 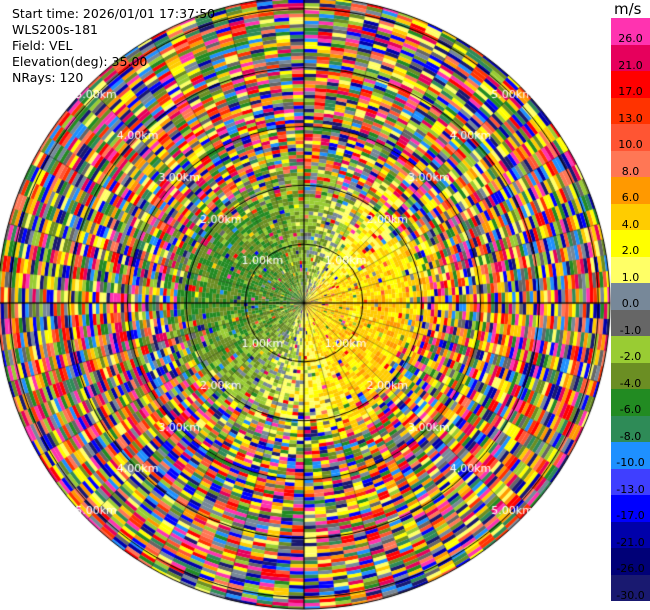 What do you see at coordinates (630, 224) in the screenshot?
I see `colorbar-tick-label: 4.0` at bounding box center [630, 224].